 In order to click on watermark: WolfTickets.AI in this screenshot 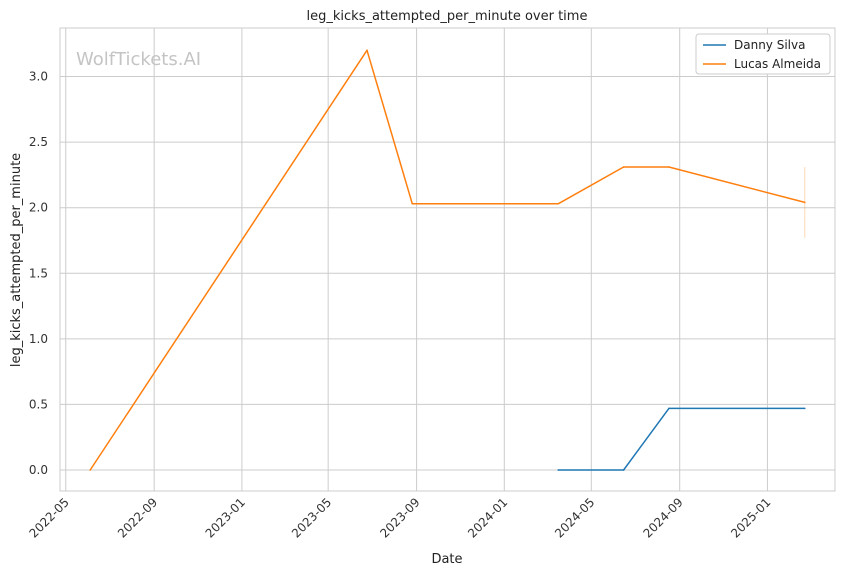, I will do `click(138, 59)`.